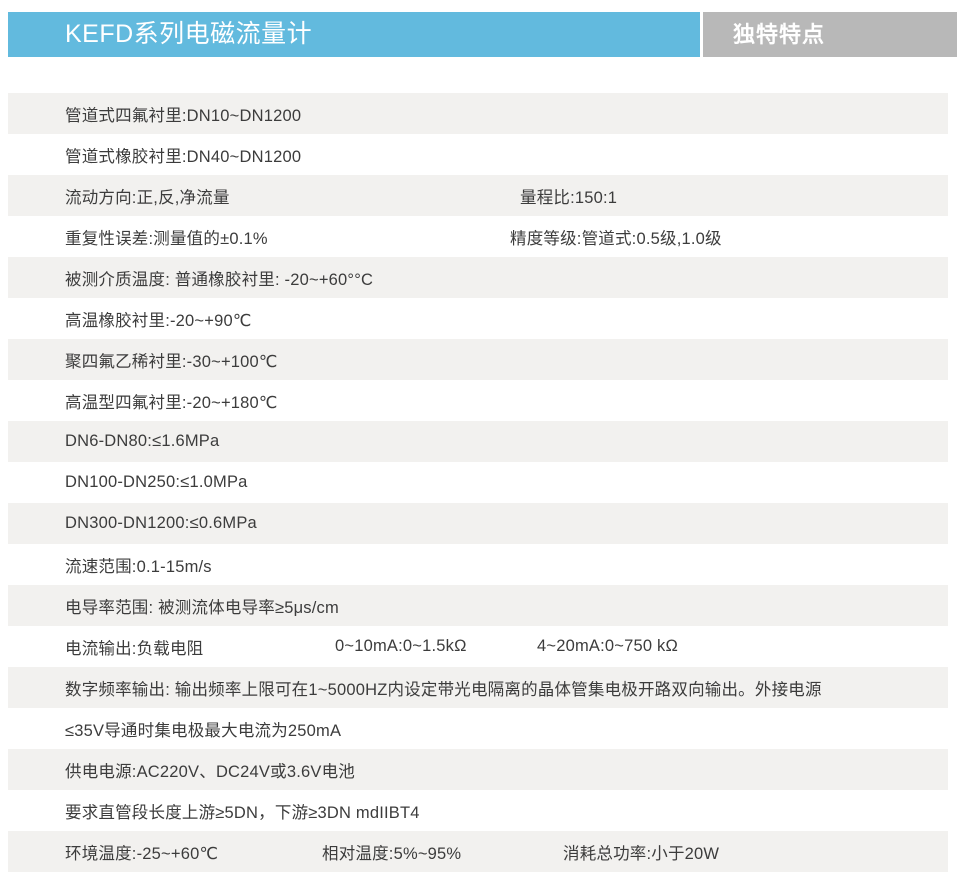 The image size is (957, 878). What do you see at coordinates (478, 195) in the screenshot?
I see `spec-row: 流动方向:正,反,净流量 量程比:150:1` at bounding box center [478, 195].